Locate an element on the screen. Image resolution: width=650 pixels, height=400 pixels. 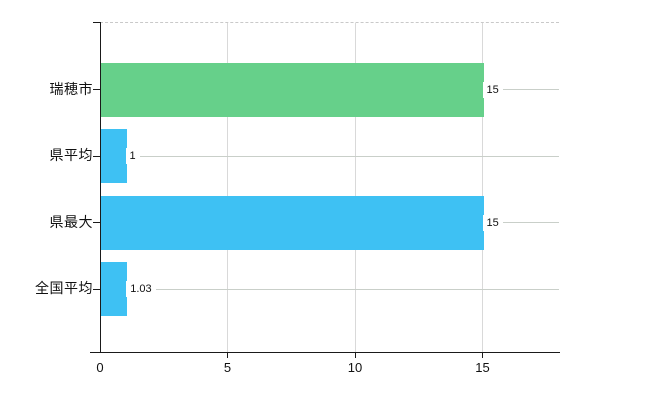
y-axis-top-tick is located at coordinates (96, 22).